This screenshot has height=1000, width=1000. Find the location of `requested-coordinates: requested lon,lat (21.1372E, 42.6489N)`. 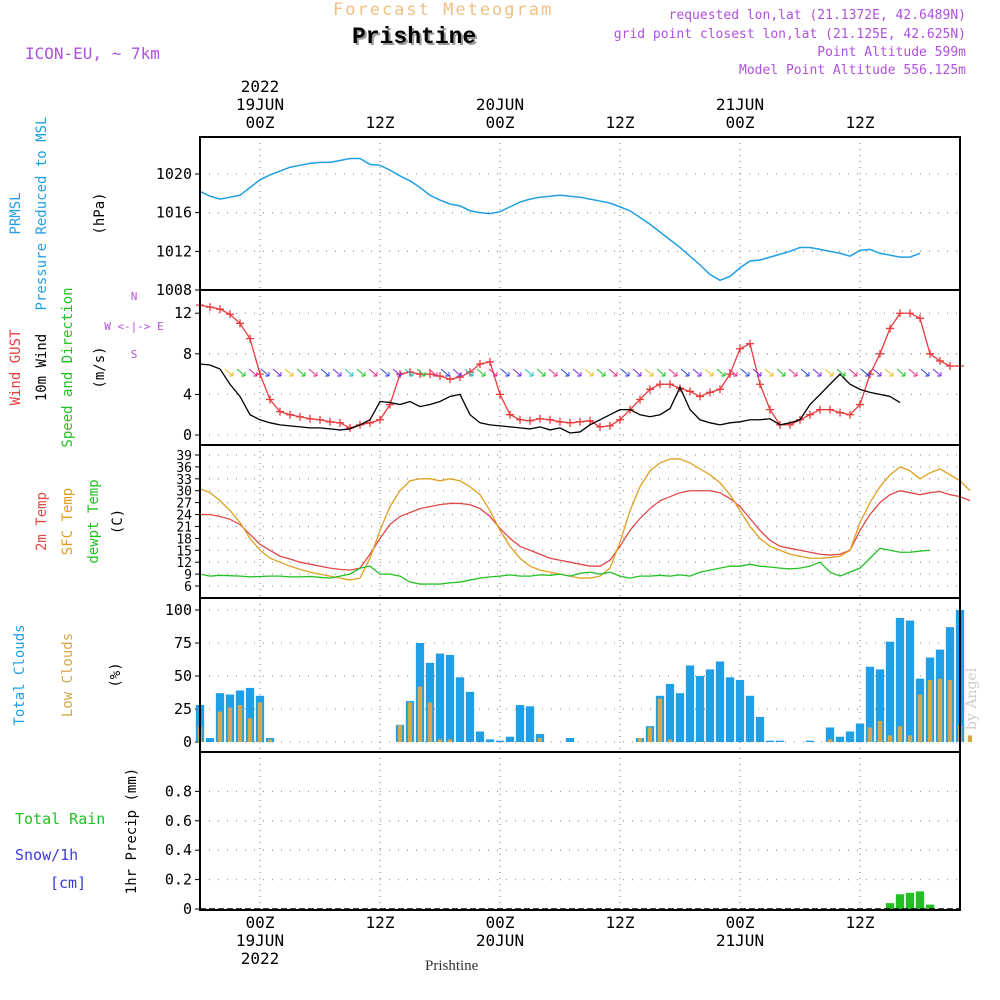

requested-coordinates: requested lon,lat (21.1372E, 42.6489N) is located at coordinates (817, 15).